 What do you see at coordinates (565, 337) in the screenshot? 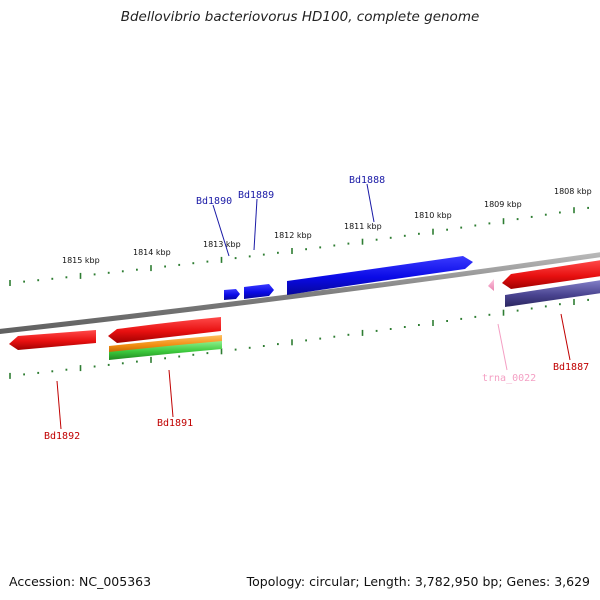
I see `leader-bd1887` at bounding box center [565, 337].